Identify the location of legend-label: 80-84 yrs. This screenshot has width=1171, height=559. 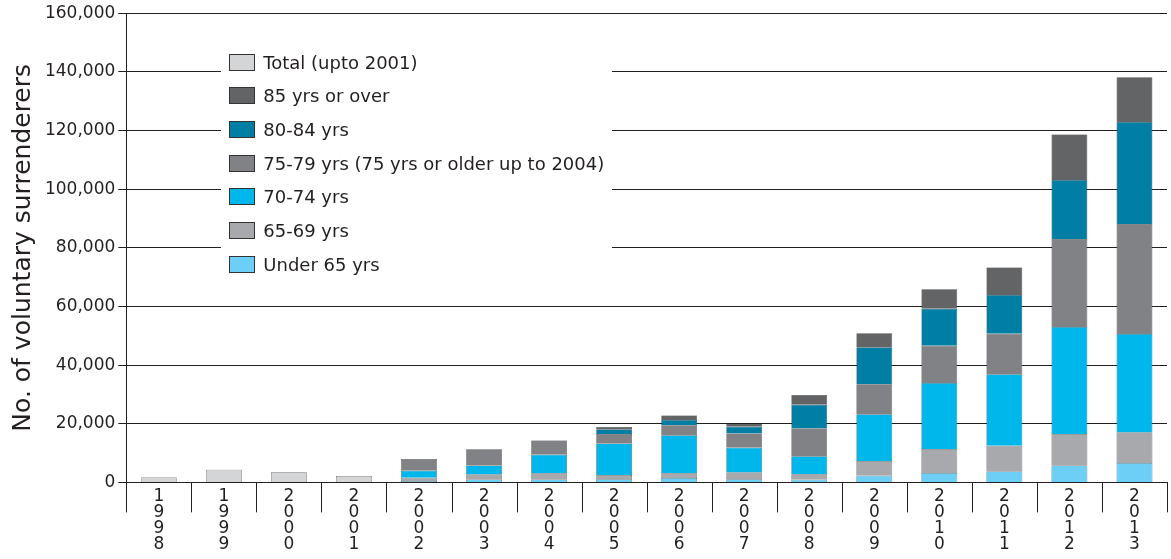
(306, 129).